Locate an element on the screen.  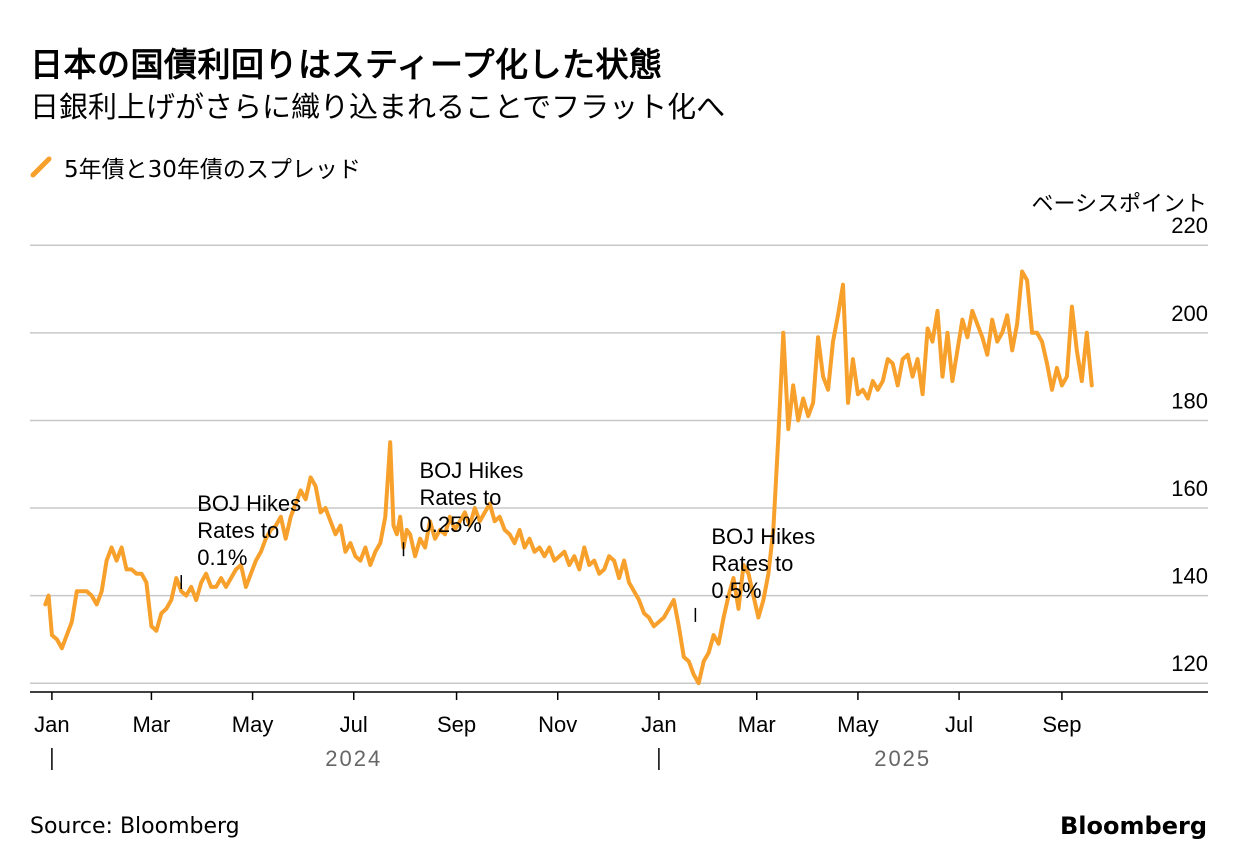
chart-subtitle: 日銀利上げがさらに織り込まれることでフラット化へ is located at coordinates (378, 107).